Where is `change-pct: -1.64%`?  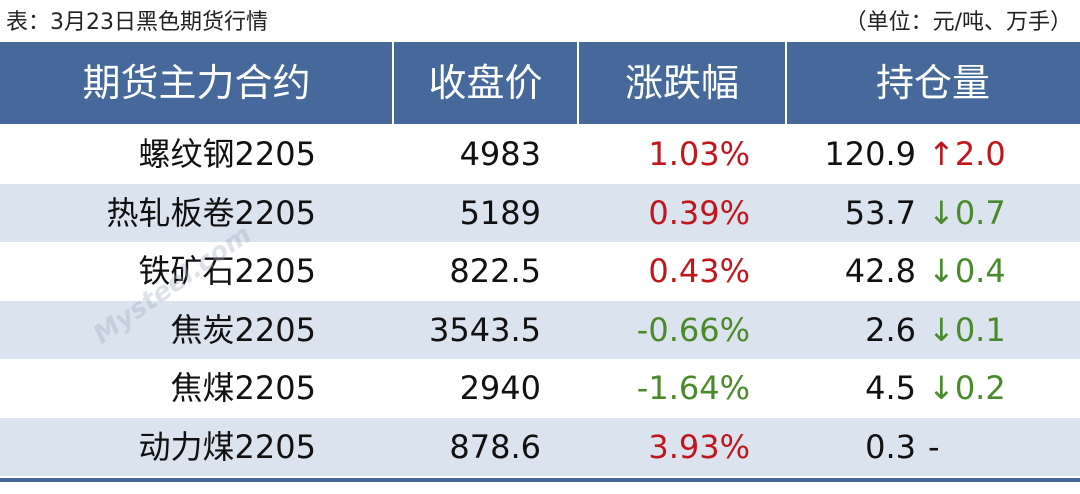 change-pct: -1.64% is located at coordinates (693, 388).